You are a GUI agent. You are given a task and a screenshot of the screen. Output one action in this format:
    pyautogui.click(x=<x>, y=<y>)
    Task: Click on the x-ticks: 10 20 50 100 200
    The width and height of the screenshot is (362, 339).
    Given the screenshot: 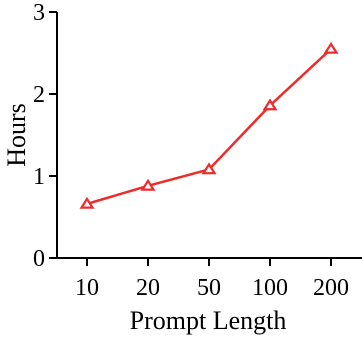 What is the action you would take?
    pyautogui.click(x=212, y=279)
    